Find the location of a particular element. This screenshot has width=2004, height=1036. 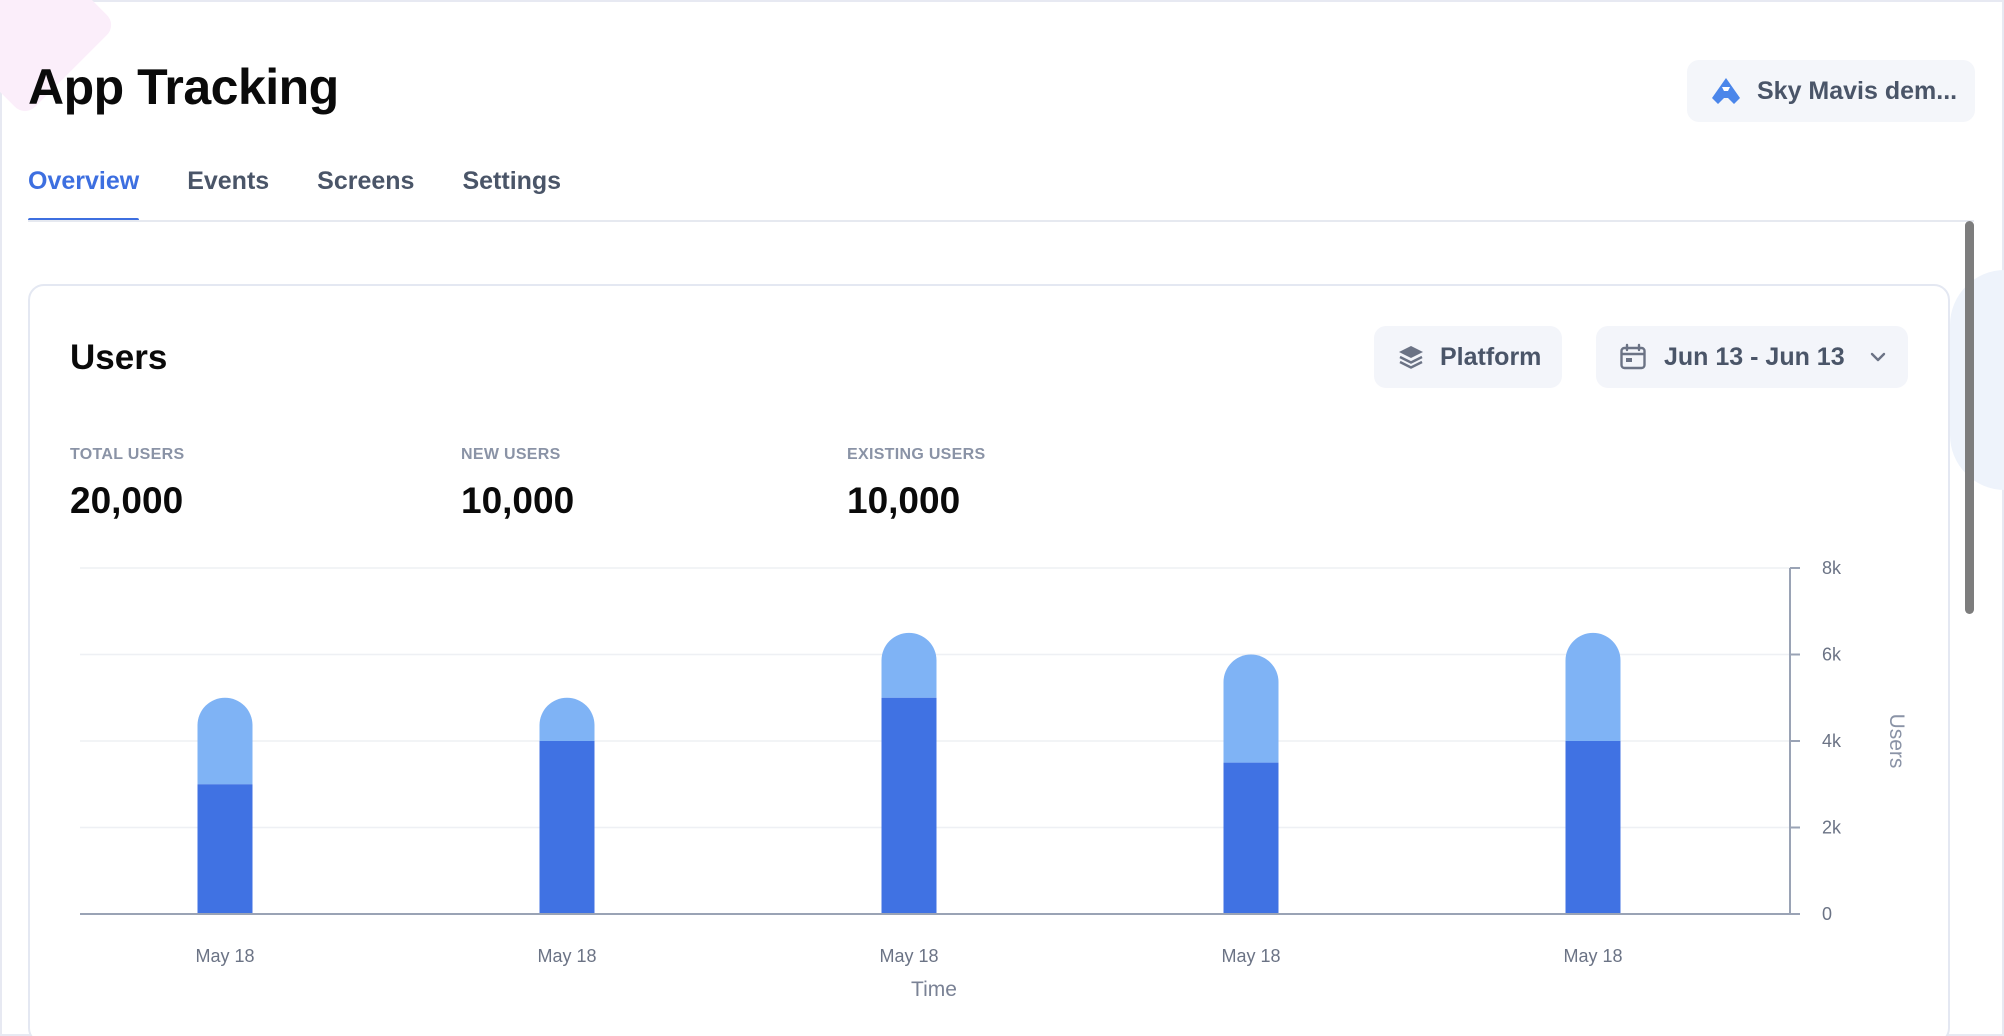

stat-total-users: TOTAL USERS 20,000 is located at coordinates (127, 484).